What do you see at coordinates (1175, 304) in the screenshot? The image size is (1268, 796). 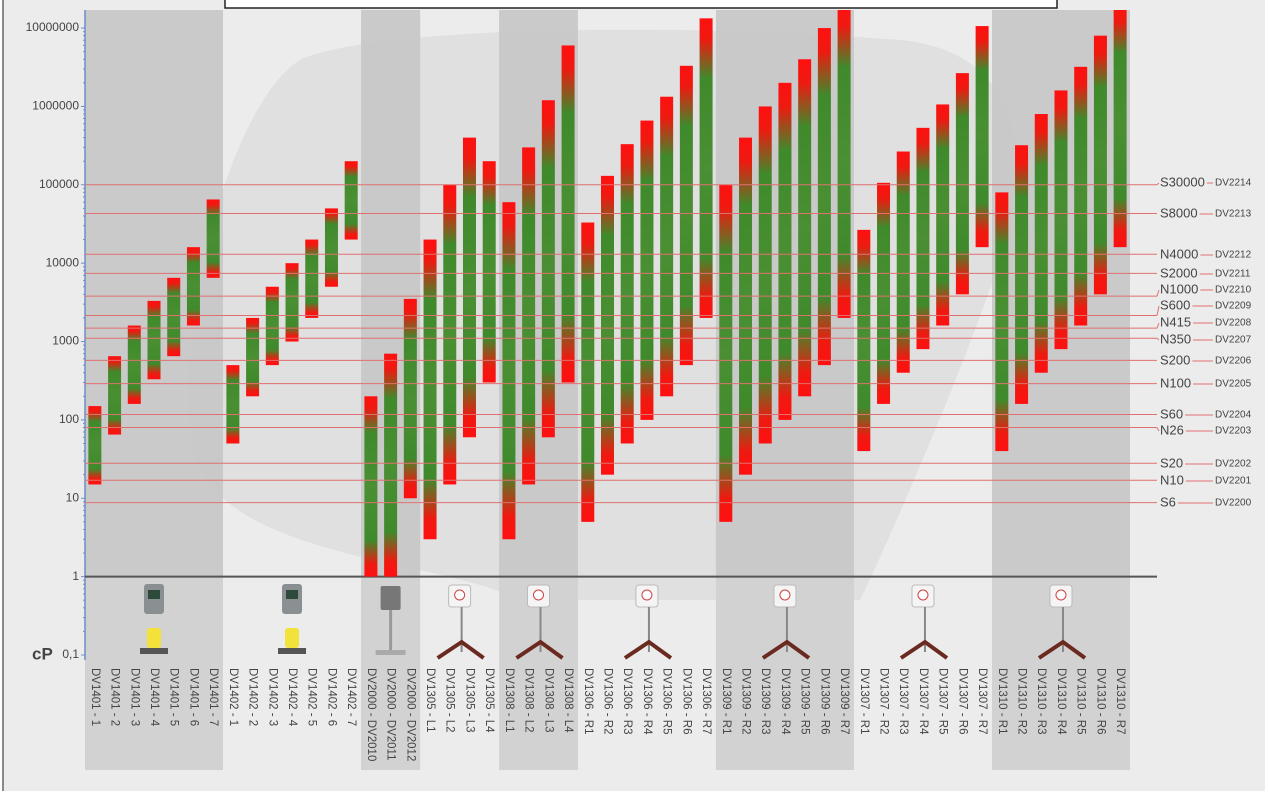 I see `reference-name: S600` at bounding box center [1175, 304].